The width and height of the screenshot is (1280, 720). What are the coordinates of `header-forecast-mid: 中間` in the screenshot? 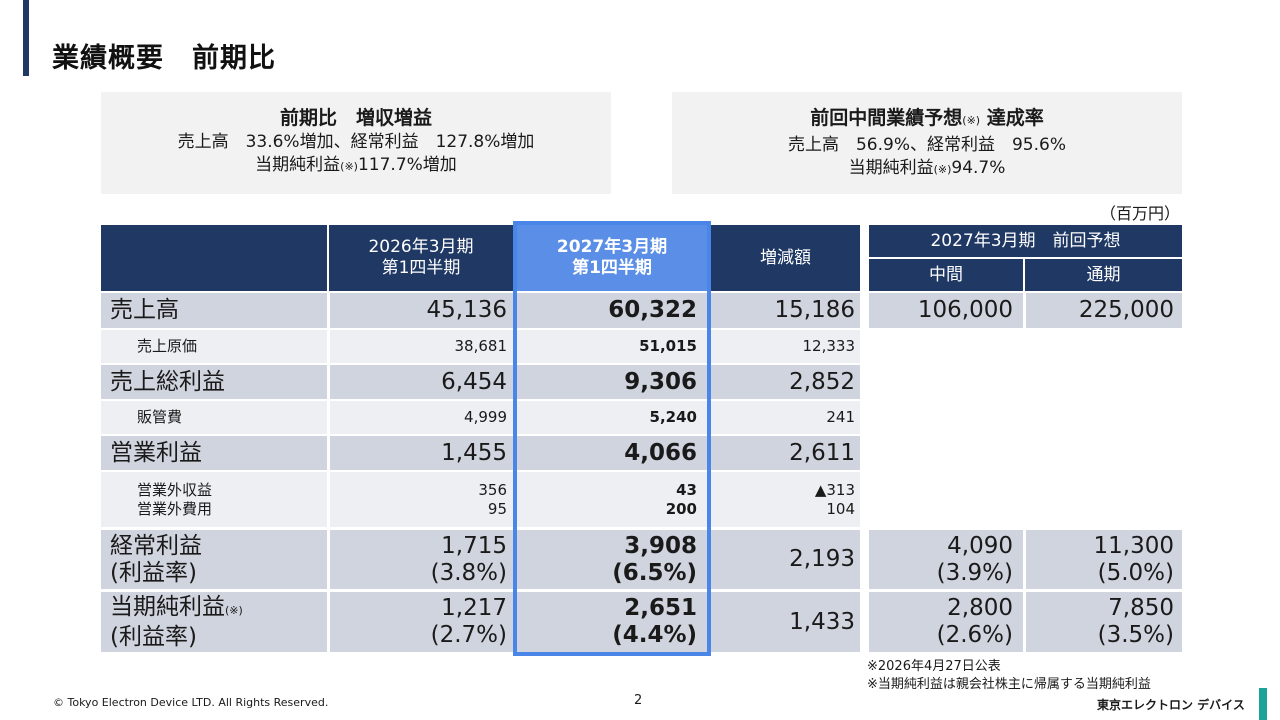 It's located at (946, 275).